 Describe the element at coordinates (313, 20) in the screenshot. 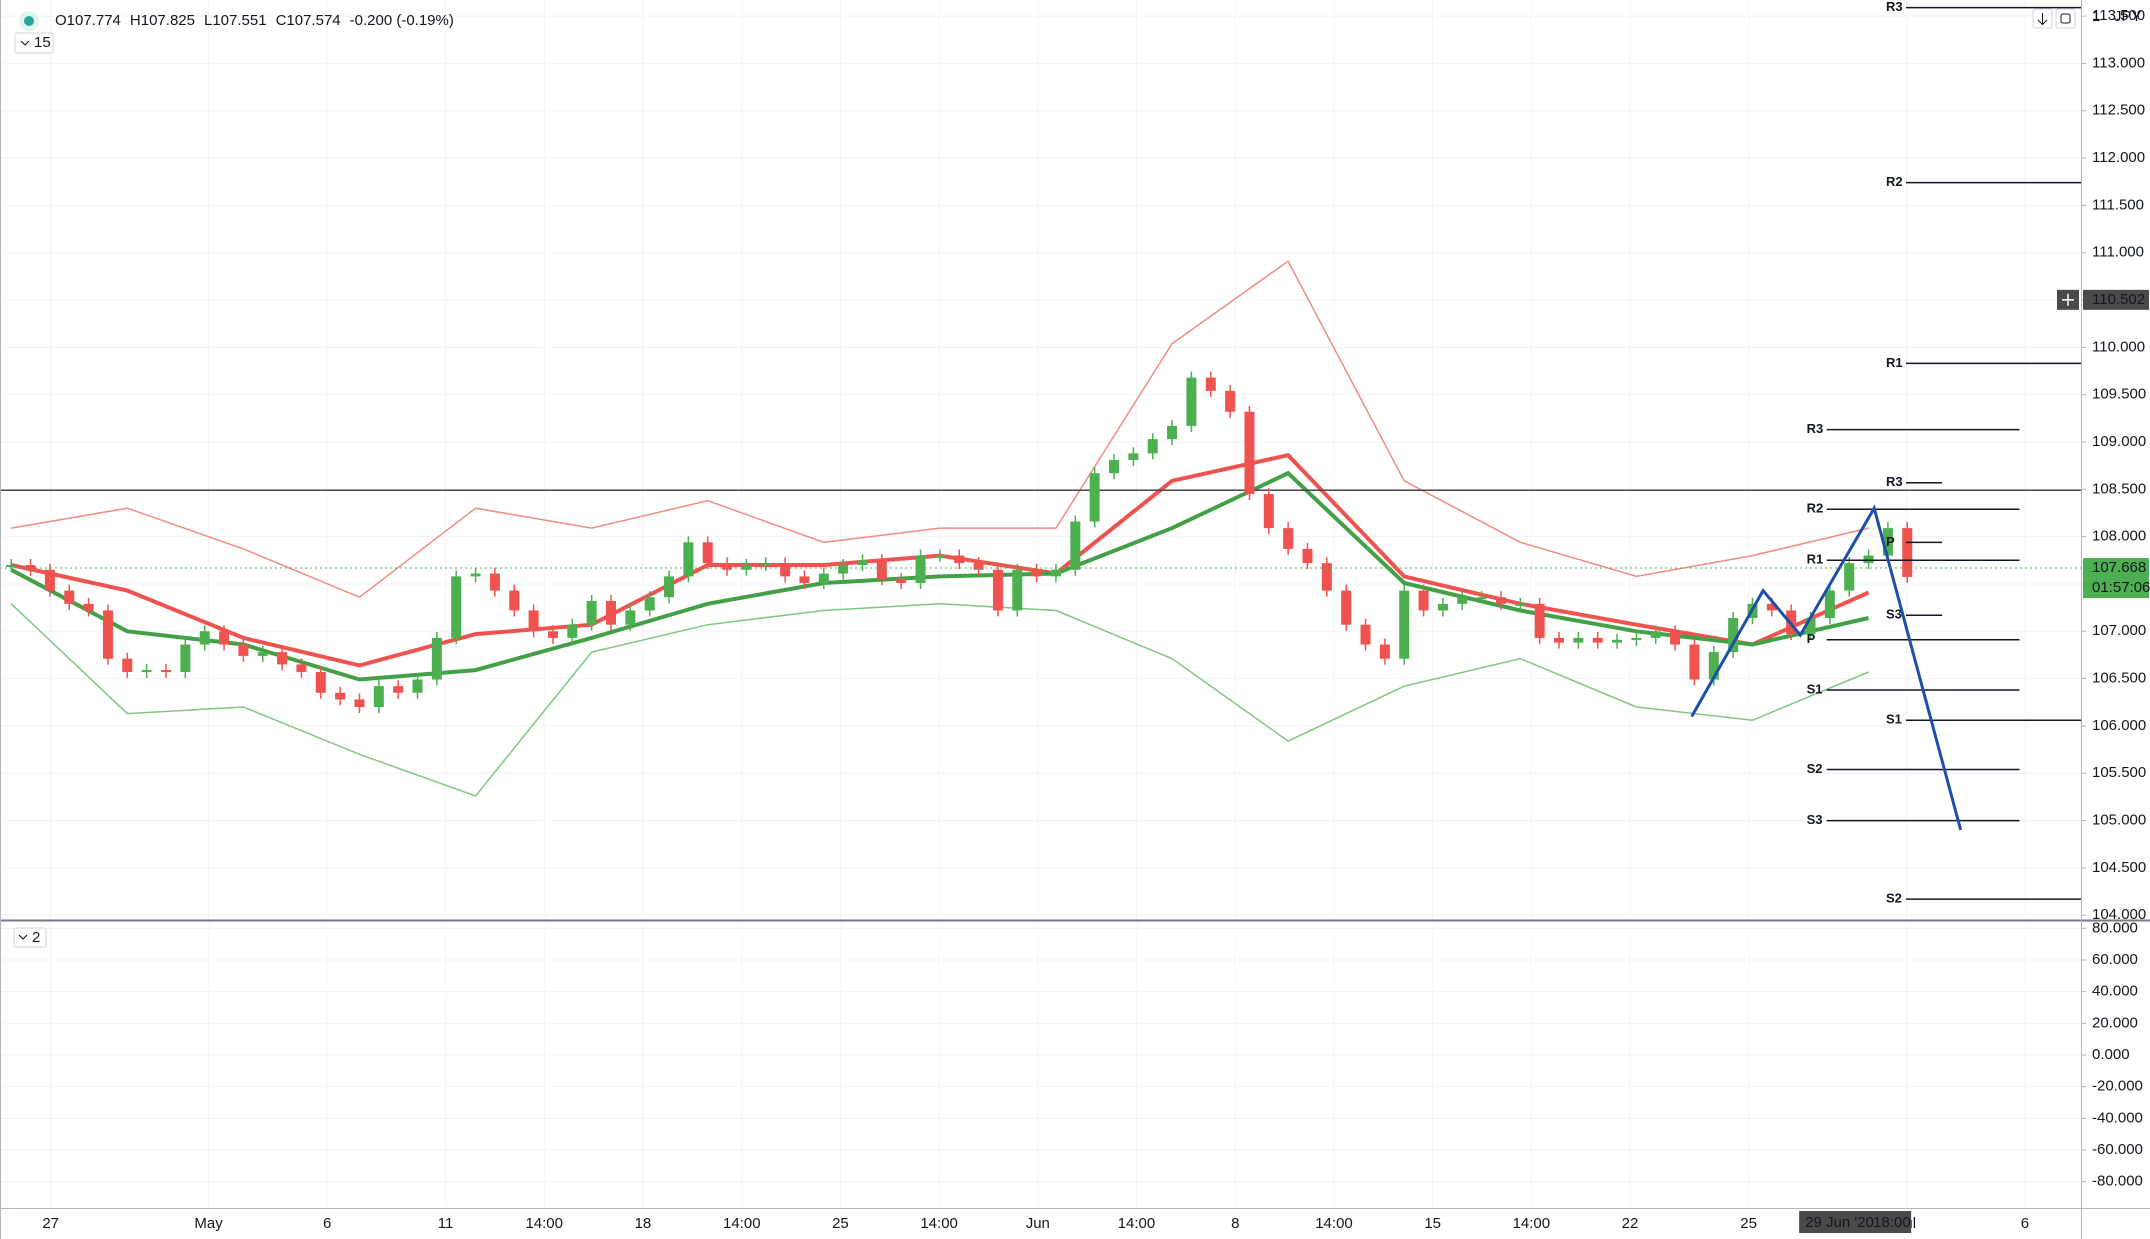

I see `ohlc-value: 107.574` at that location.